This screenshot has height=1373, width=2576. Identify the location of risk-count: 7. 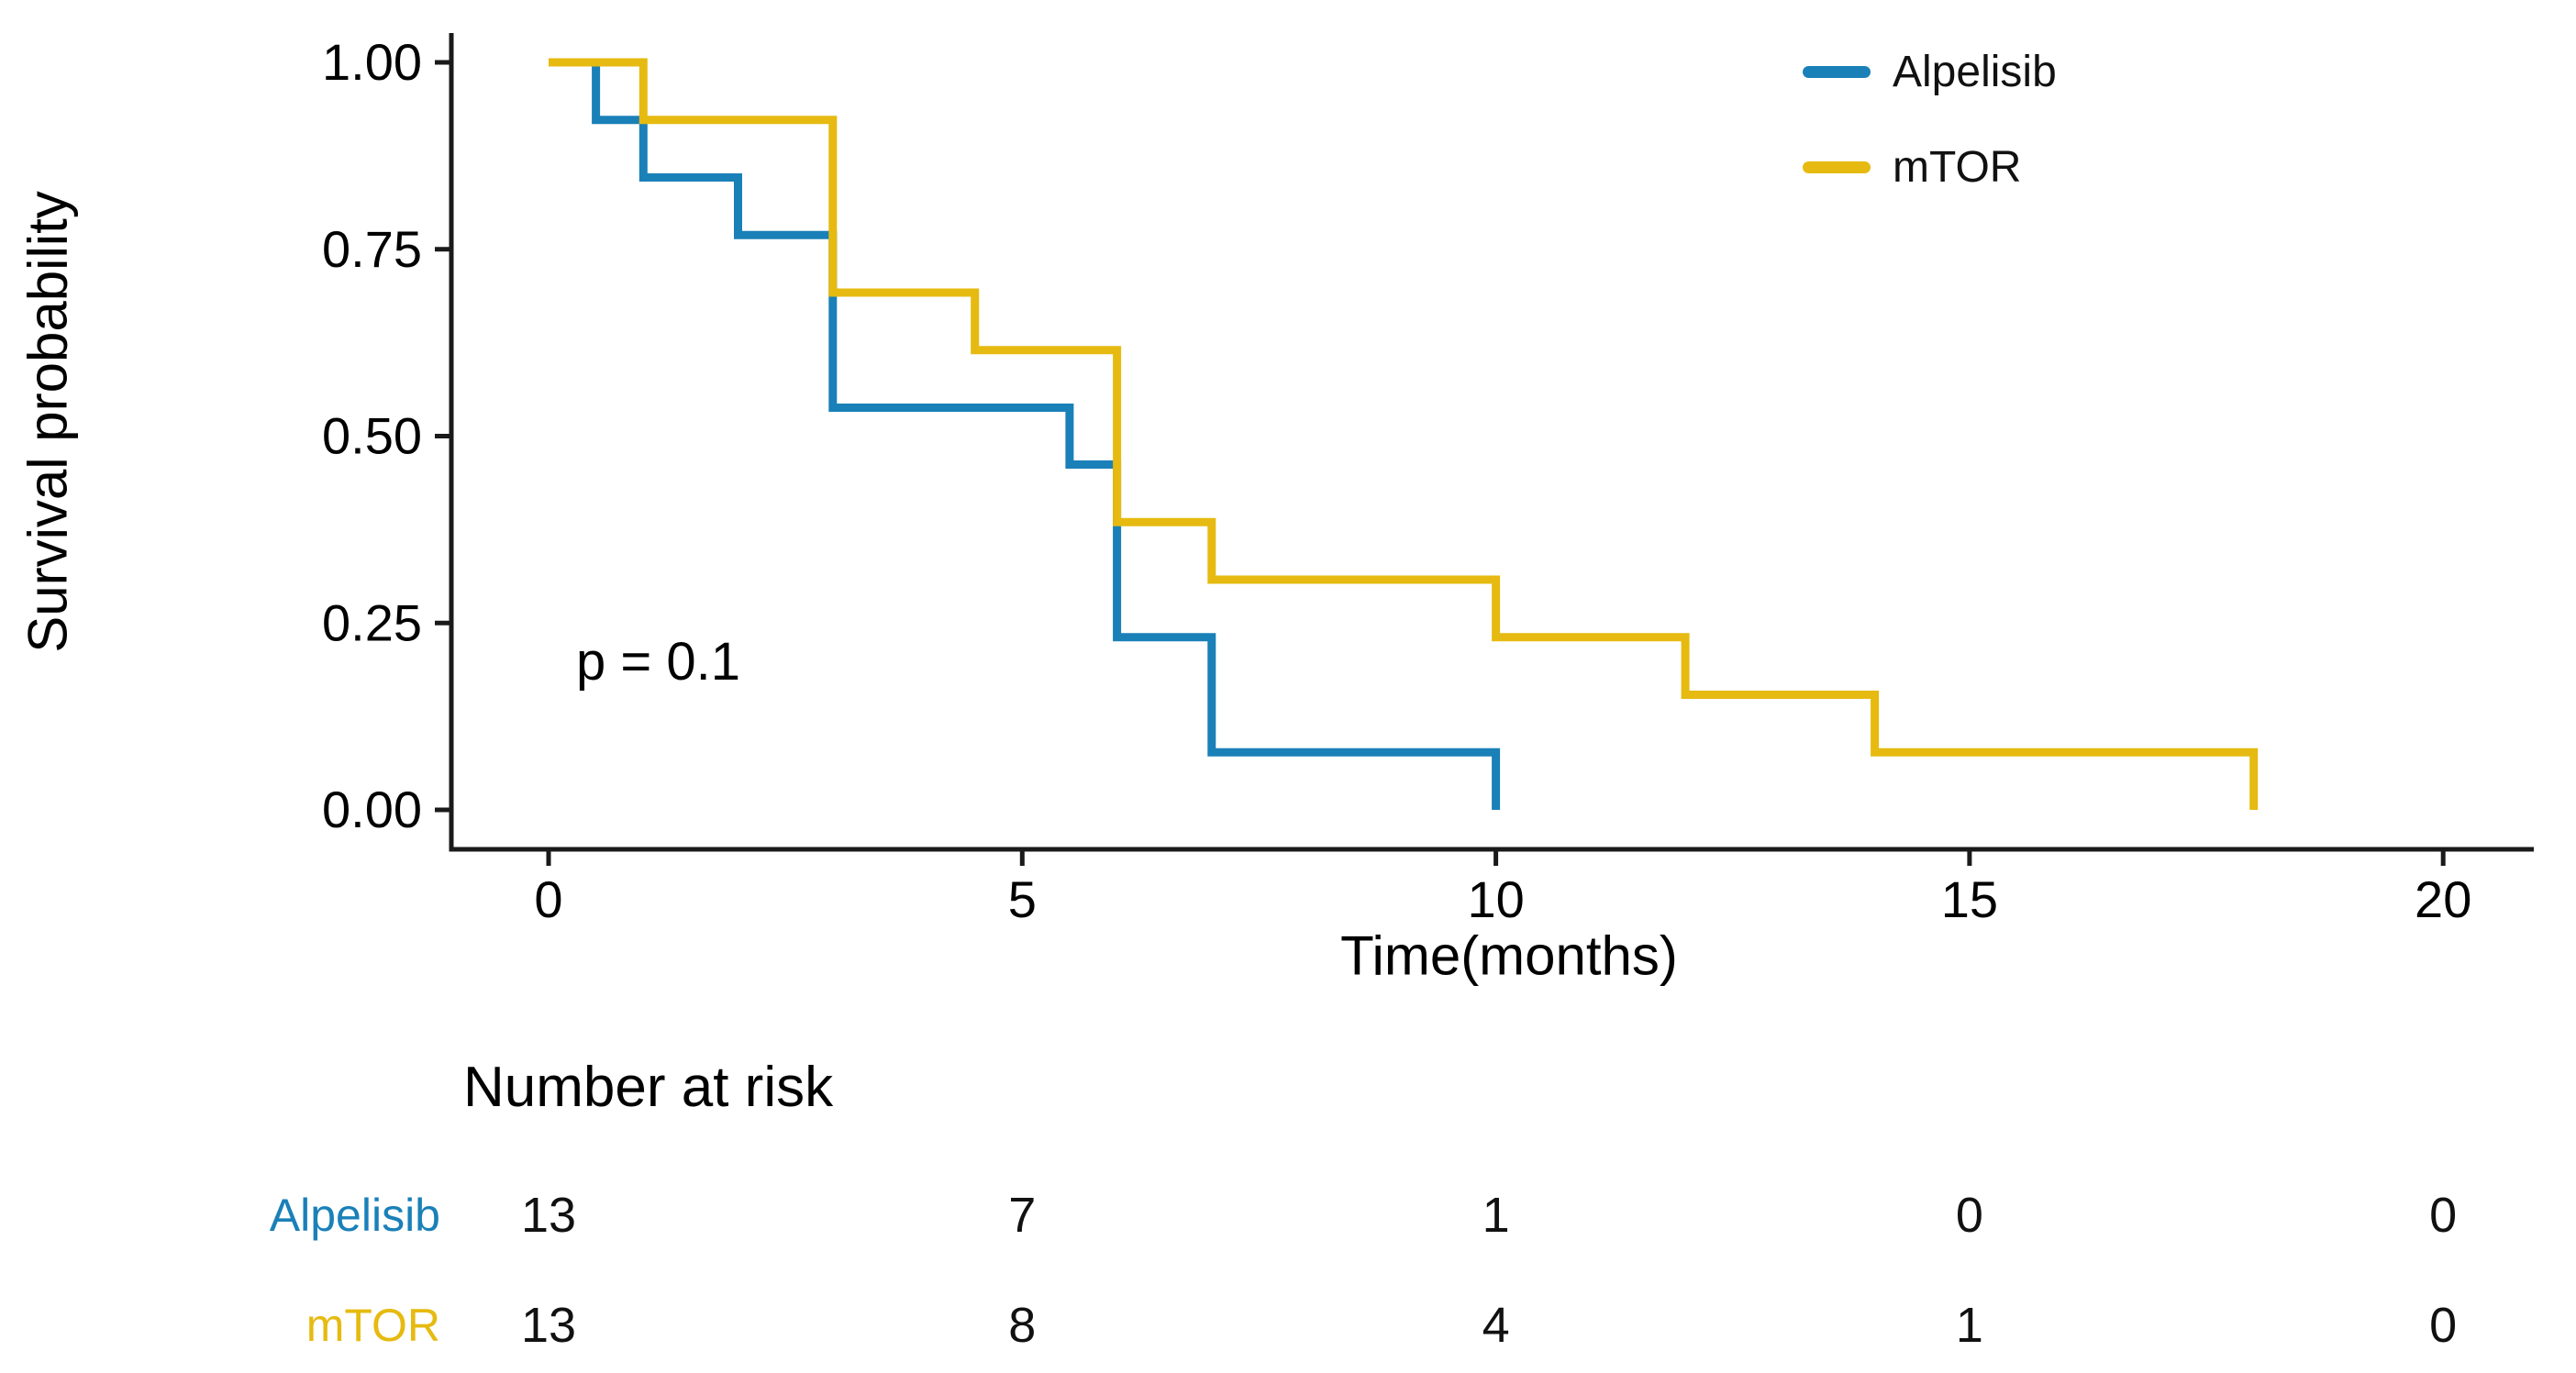
(1022, 1215).